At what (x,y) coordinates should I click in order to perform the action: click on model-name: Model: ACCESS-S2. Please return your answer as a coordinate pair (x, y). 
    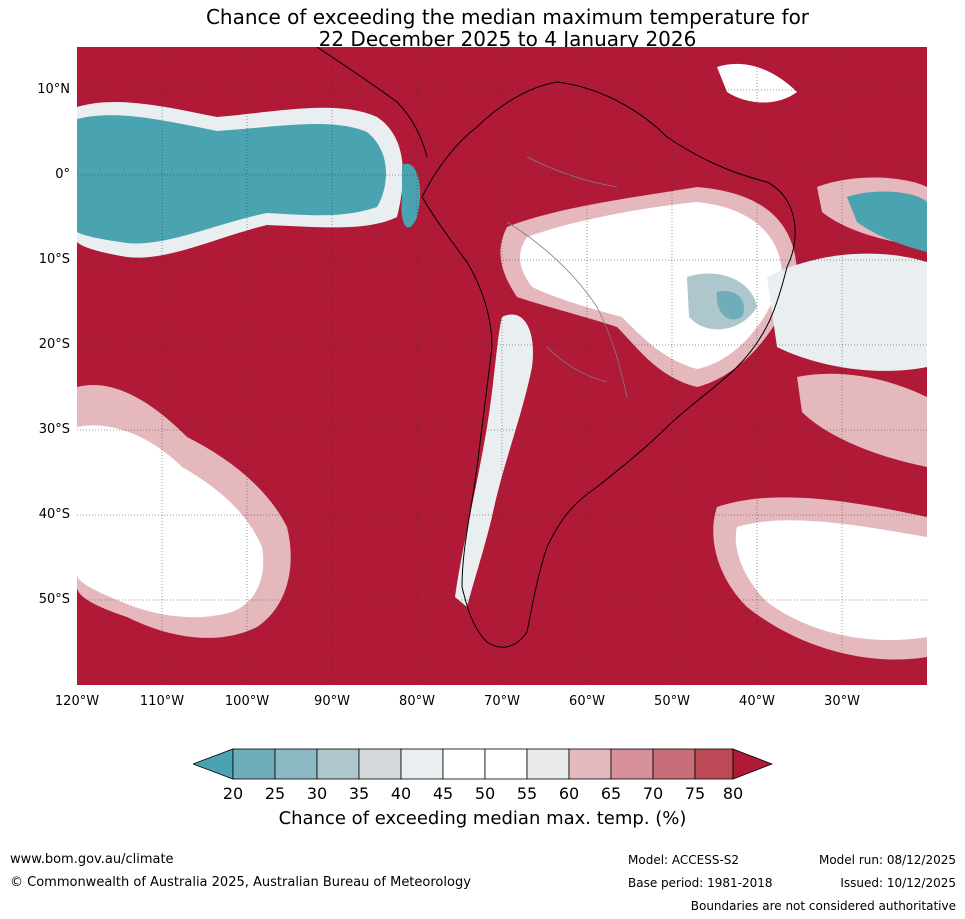
    Looking at the image, I should click on (684, 860).